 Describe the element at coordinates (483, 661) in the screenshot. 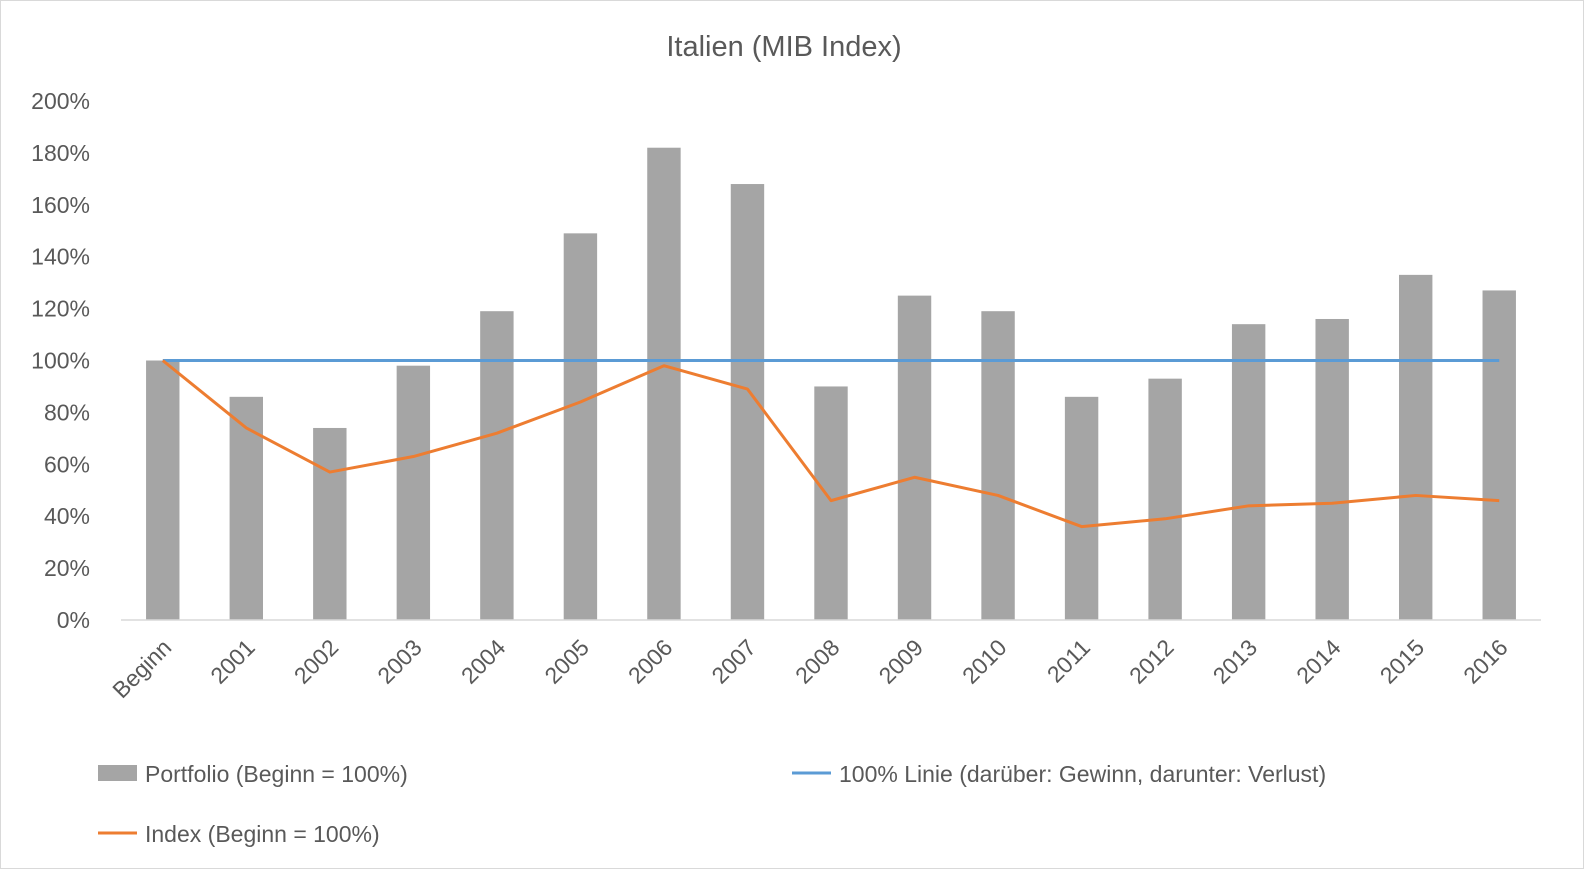

I see `x-tick-label: 2004` at that location.